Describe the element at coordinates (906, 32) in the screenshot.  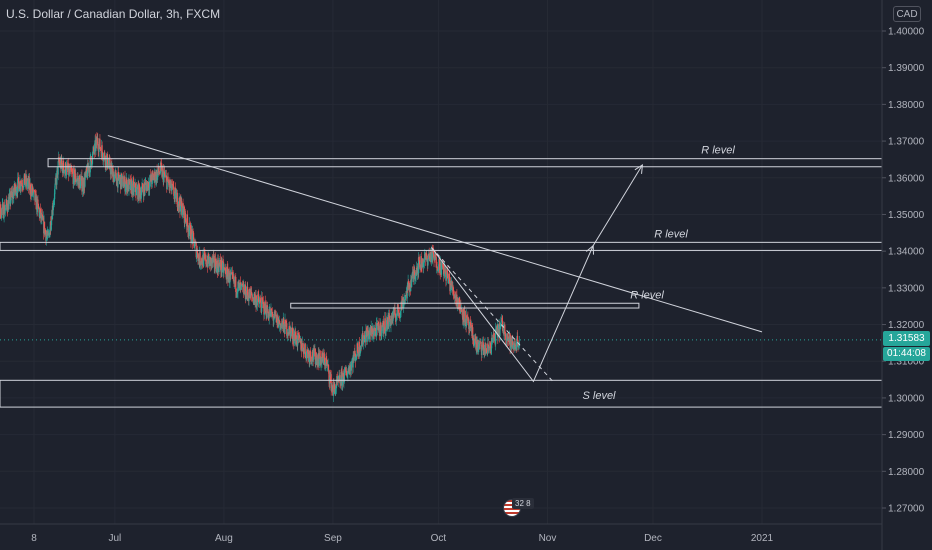
I see `y-tick-label: 1.40000` at that location.